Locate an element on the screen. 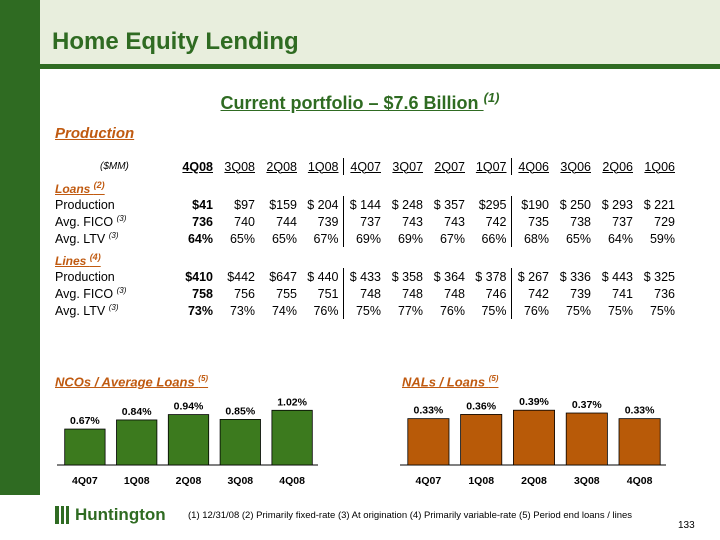 The width and height of the screenshot is (720, 540). lines-heading-note: (4) is located at coordinates (95, 256).